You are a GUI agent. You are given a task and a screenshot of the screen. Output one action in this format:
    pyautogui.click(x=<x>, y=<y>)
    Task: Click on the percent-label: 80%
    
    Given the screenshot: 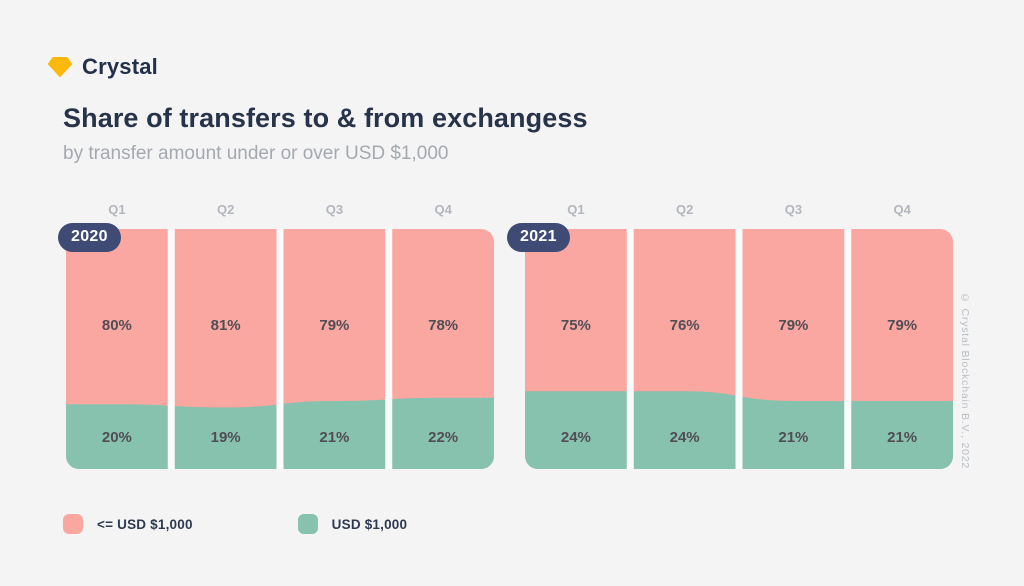 What is the action you would take?
    pyautogui.click(x=116, y=325)
    